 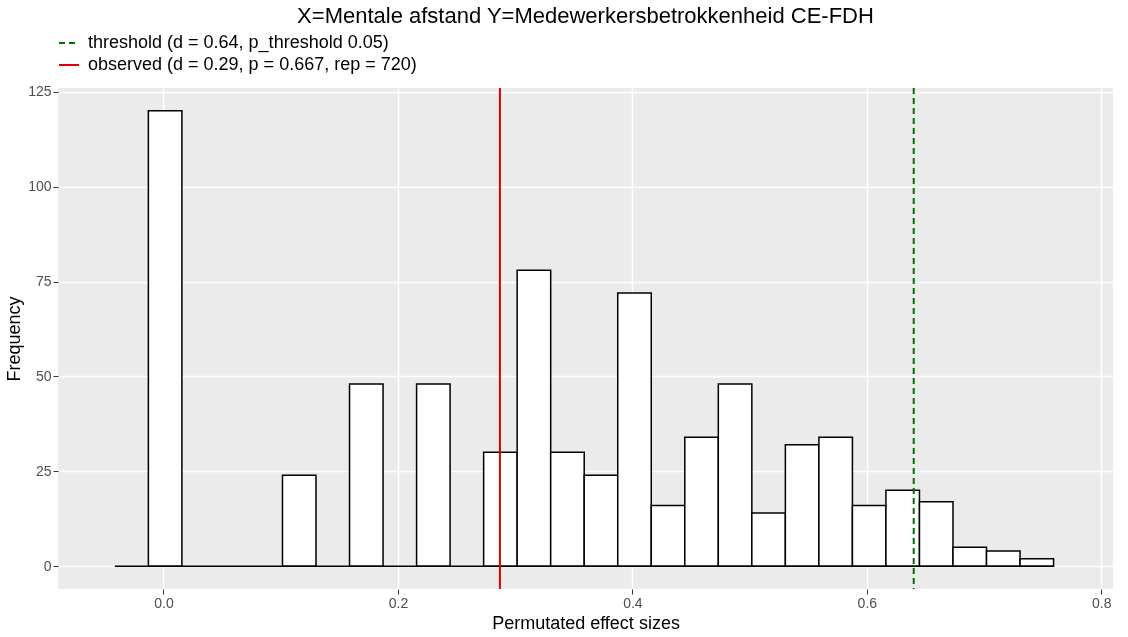 What do you see at coordinates (43, 281) in the screenshot?
I see `y-tick-label: 75` at bounding box center [43, 281].